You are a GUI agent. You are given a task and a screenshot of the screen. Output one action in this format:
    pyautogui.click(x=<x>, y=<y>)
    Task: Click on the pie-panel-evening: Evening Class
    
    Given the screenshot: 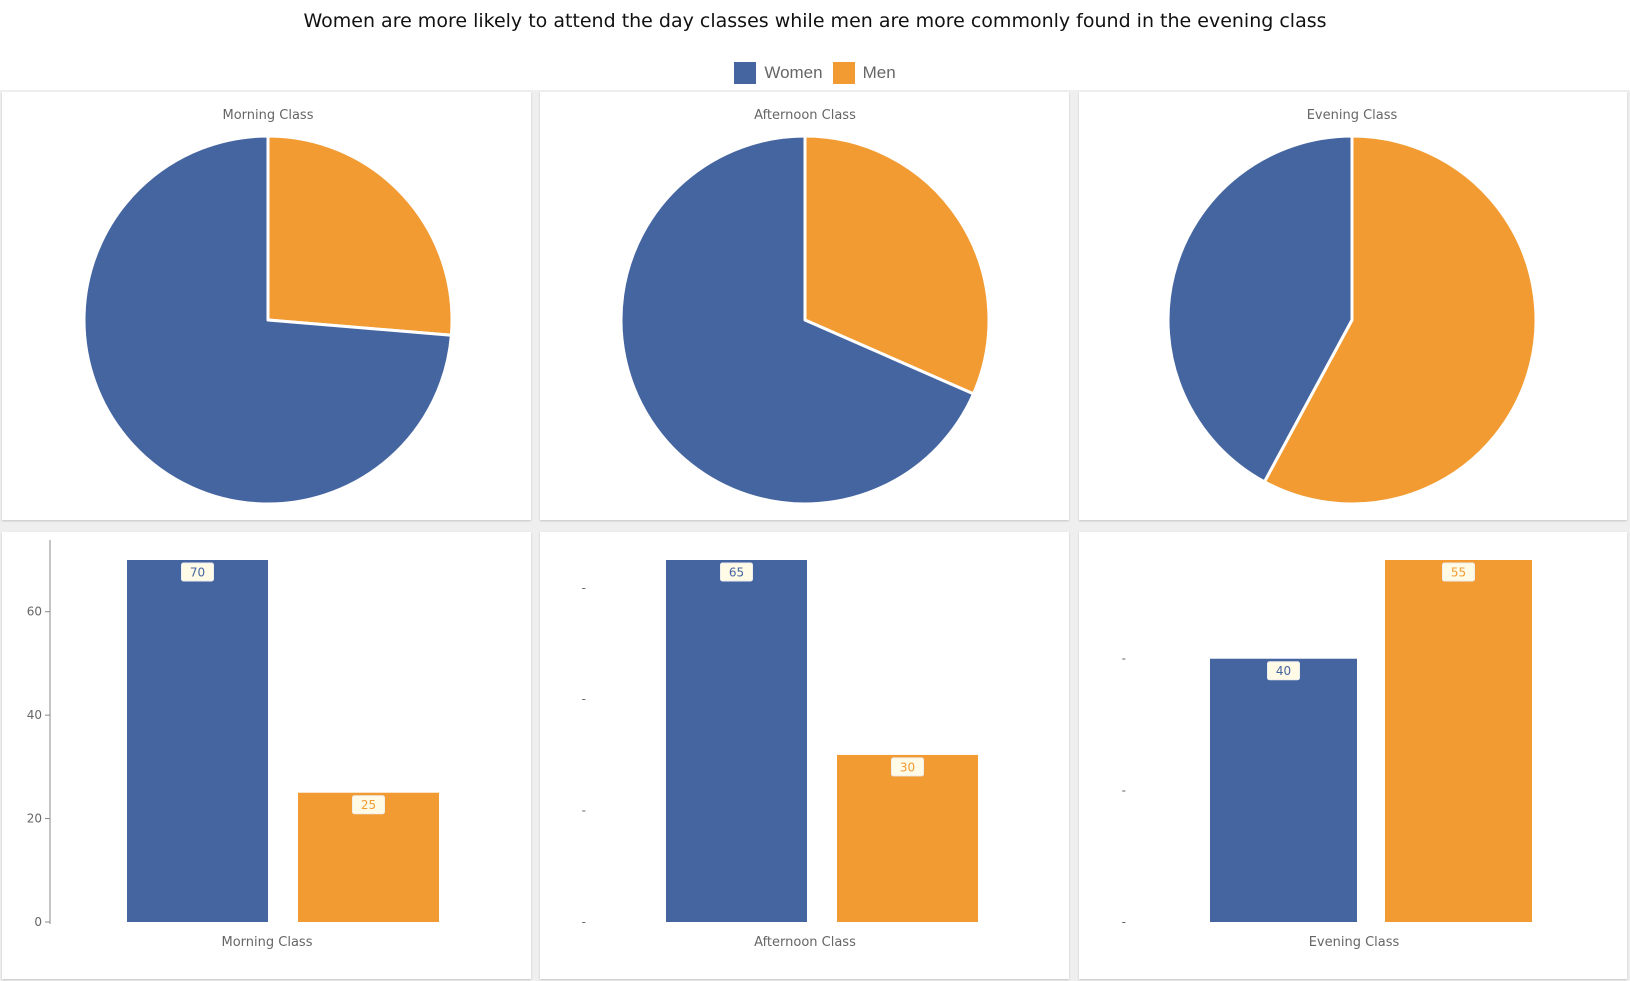 What is the action you would take?
    pyautogui.click(x=1353, y=306)
    